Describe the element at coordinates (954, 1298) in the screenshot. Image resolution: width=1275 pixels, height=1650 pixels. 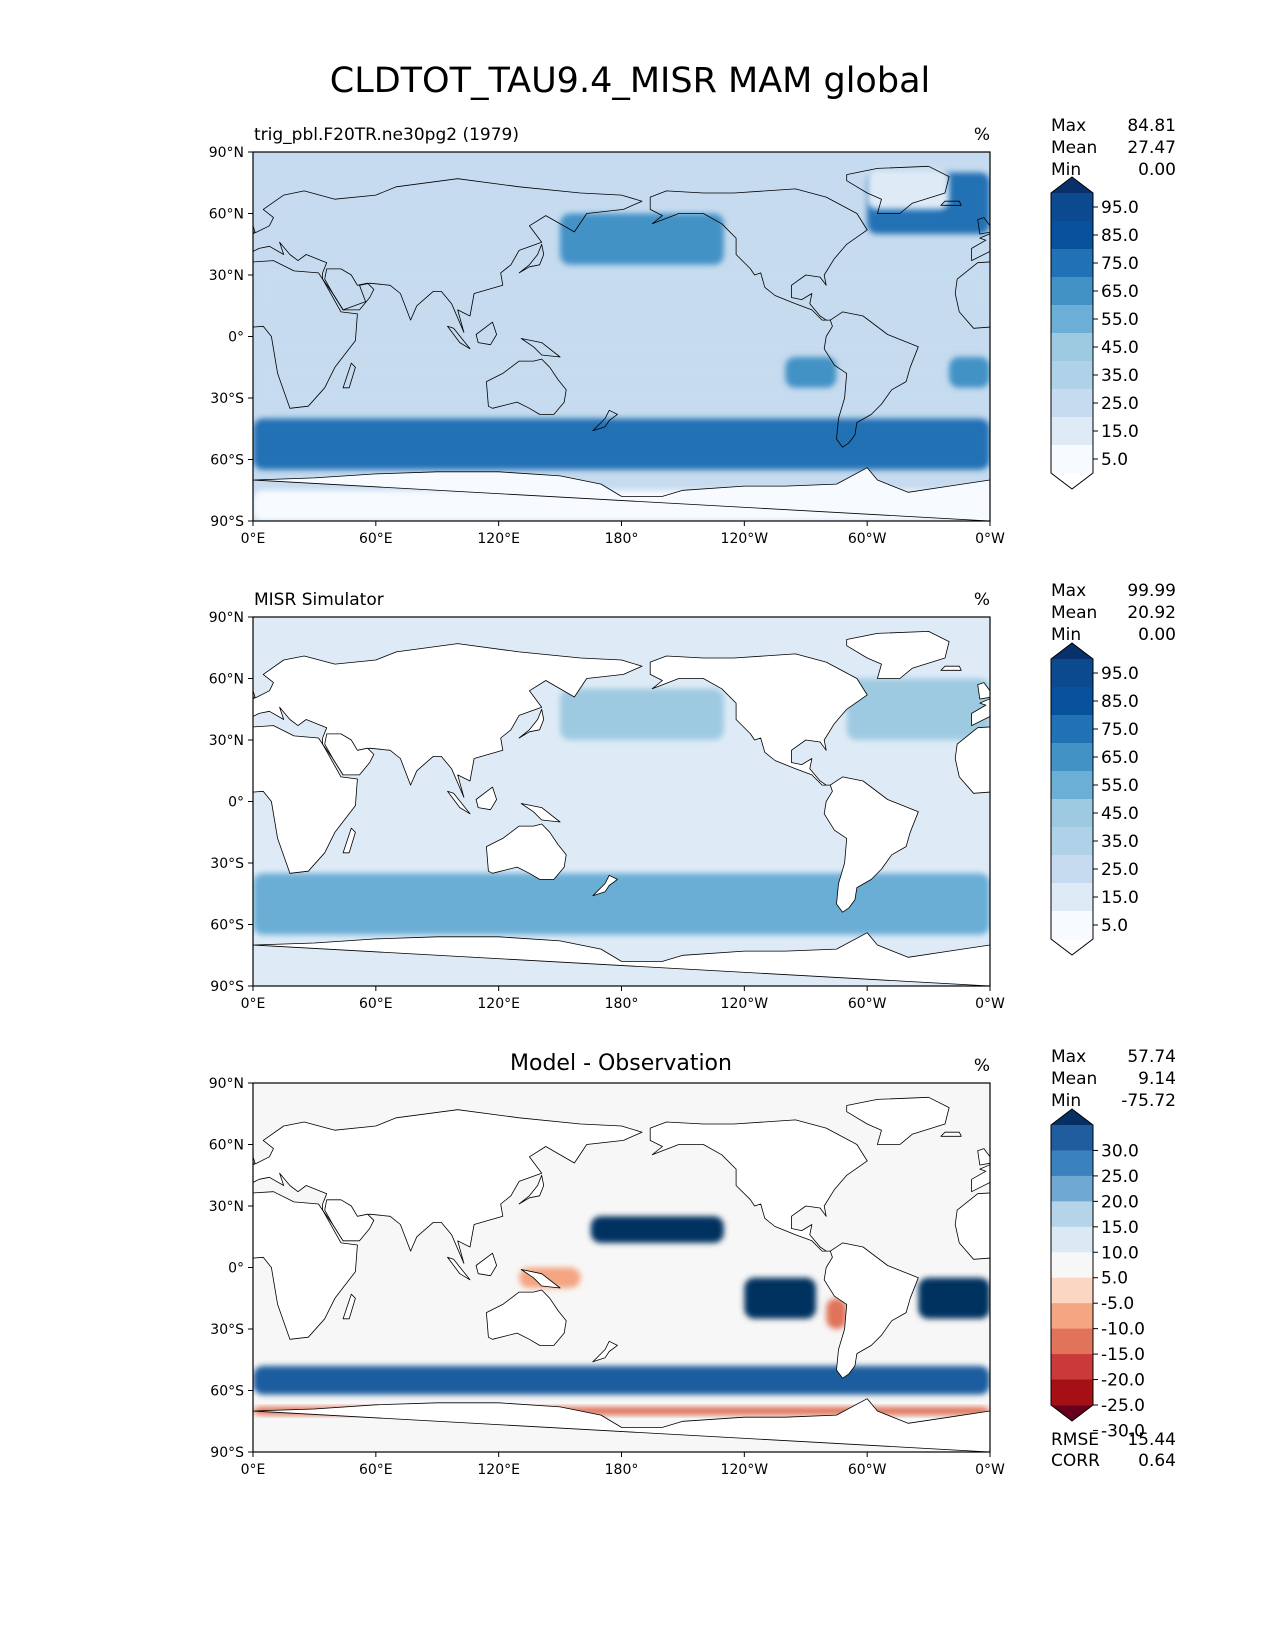
I see `feature-se-atlantic-positive` at that location.